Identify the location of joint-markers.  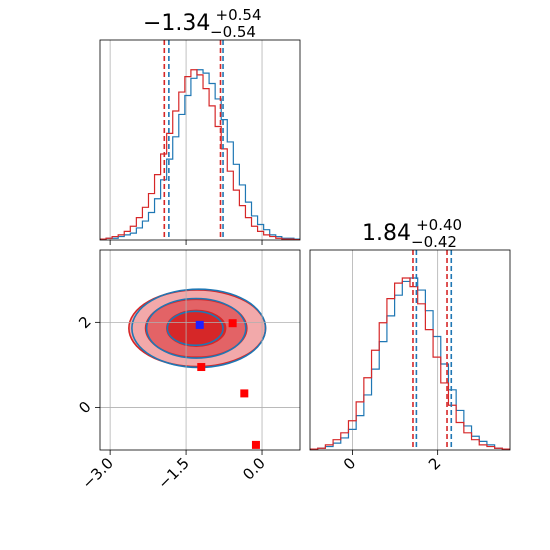
(227, 384).